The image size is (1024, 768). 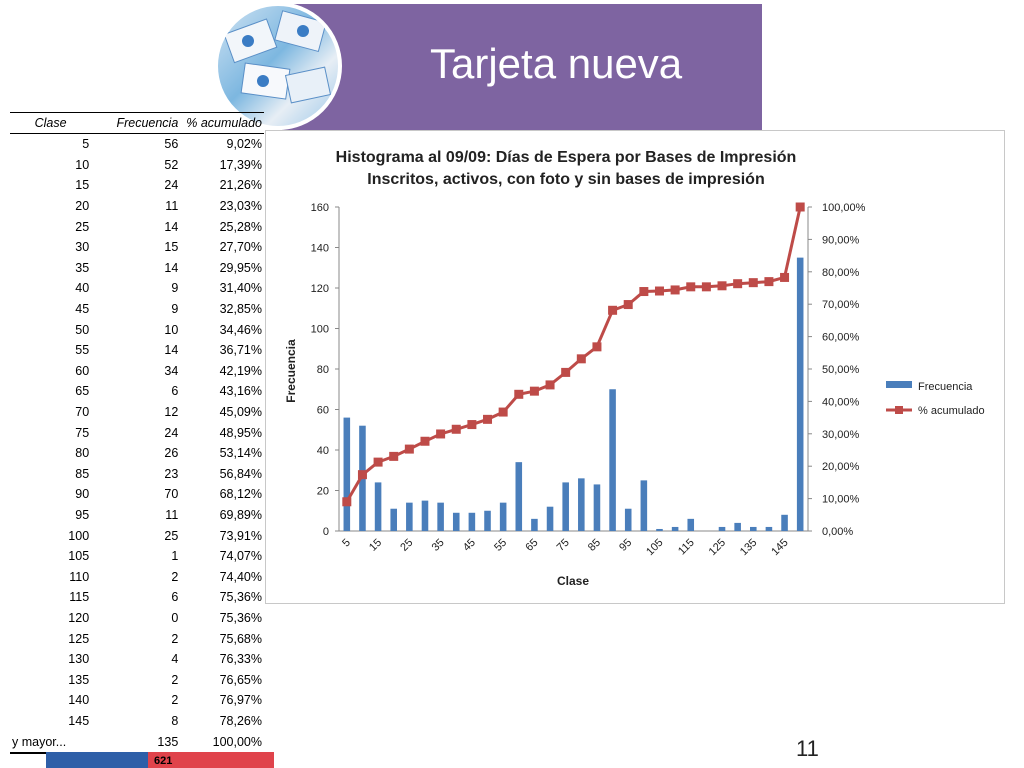 I want to click on cell-acumulado: 42,19%, so click(x=240, y=370).